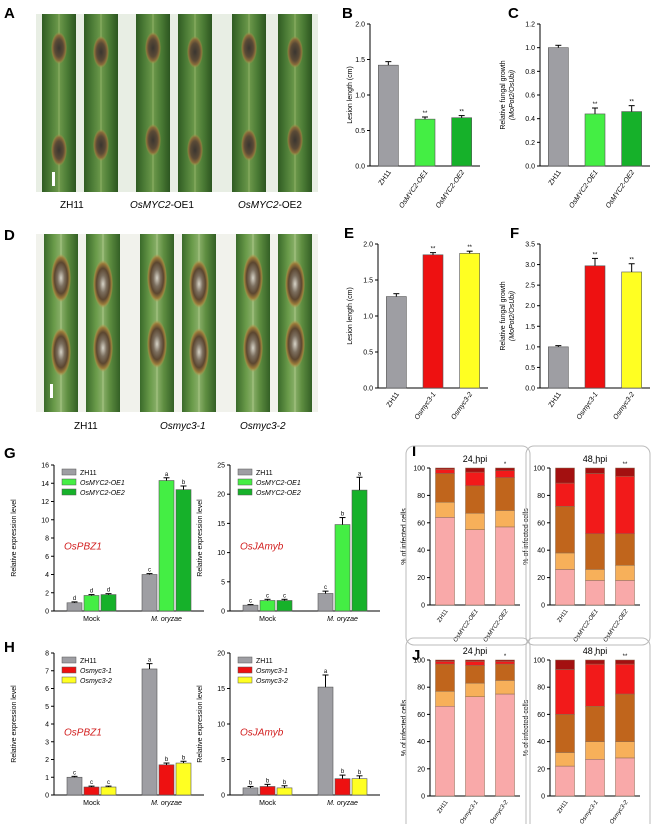  Describe the element at coordinates (530, 265) in the screenshot. I see `y-tick-label: 3.0` at that location.